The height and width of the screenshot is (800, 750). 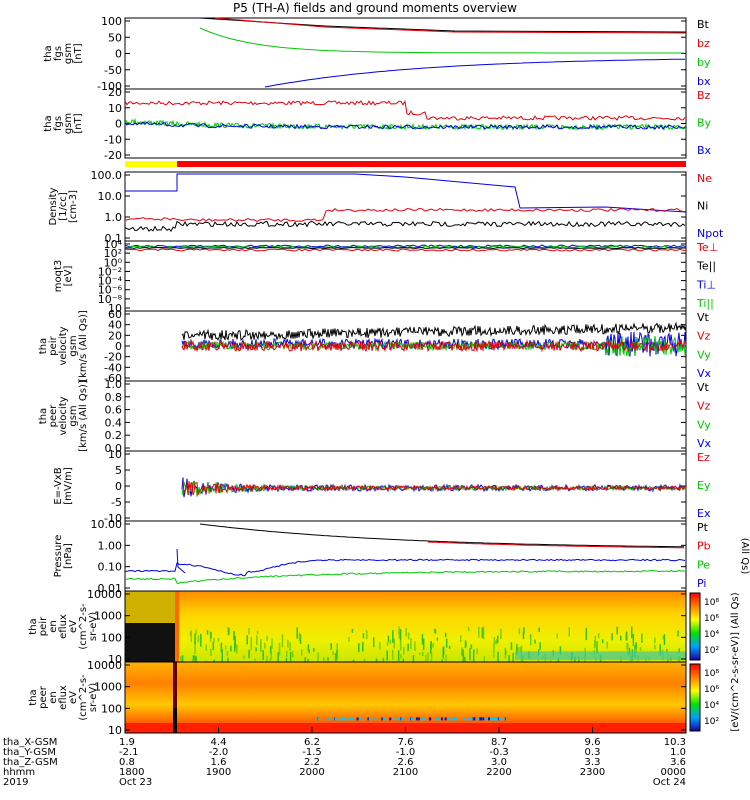 What do you see at coordinates (63, 626) in the screenshot?
I see `y-axis-label: eflux` at bounding box center [63, 626].